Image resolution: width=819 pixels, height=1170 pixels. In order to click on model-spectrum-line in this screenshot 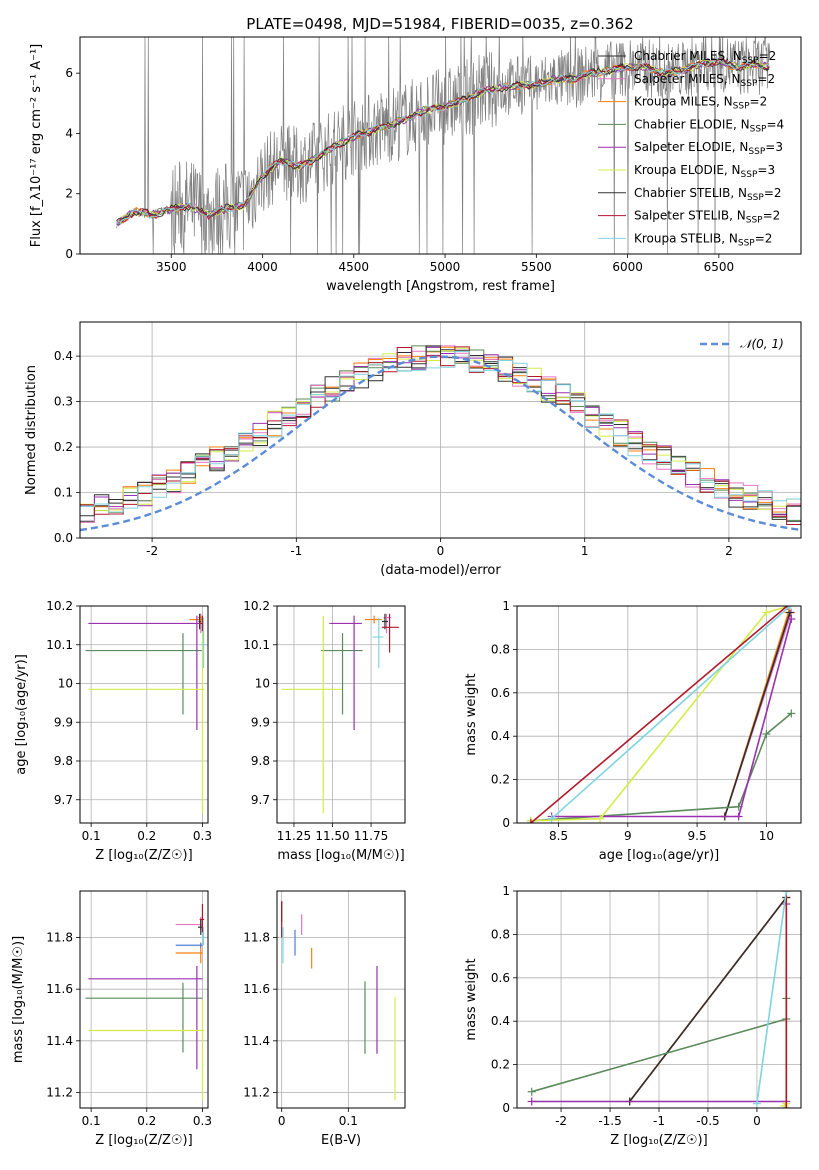, I will do `click(443, 141)`.